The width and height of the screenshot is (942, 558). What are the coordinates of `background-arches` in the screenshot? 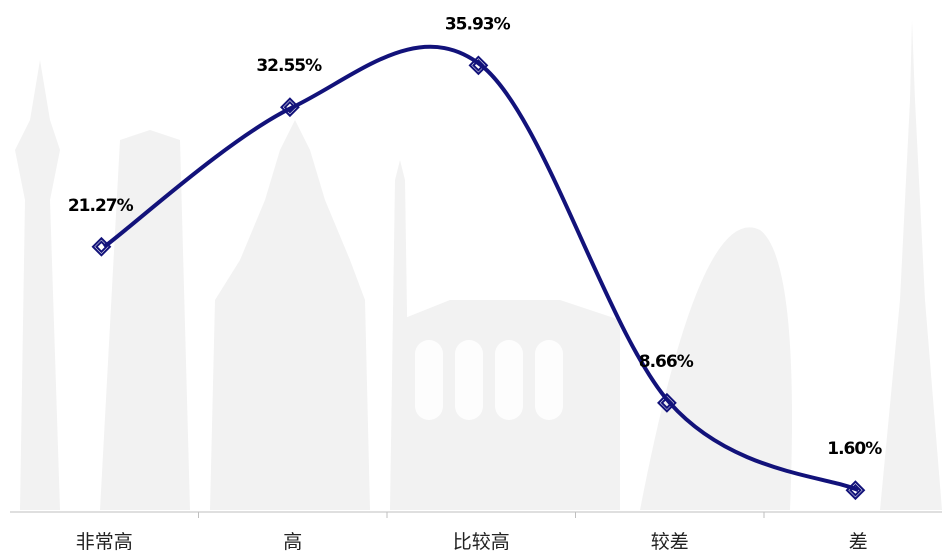 It's located at (489, 380).